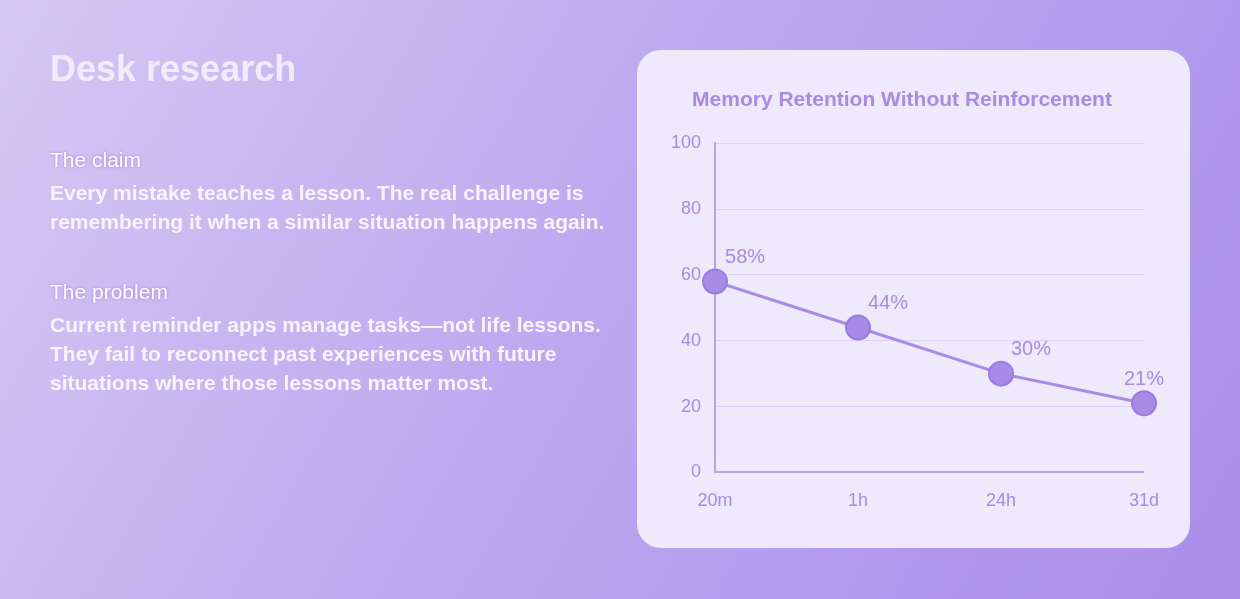  I want to click on data-label: 58%, so click(745, 255).